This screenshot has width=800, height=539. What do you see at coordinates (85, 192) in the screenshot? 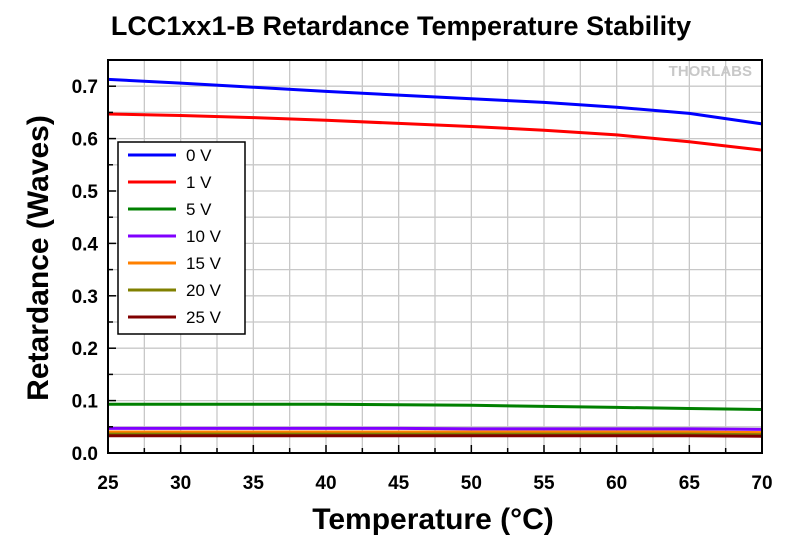
I see `y-tick-label: 0.5` at bounding box center [85, 192].